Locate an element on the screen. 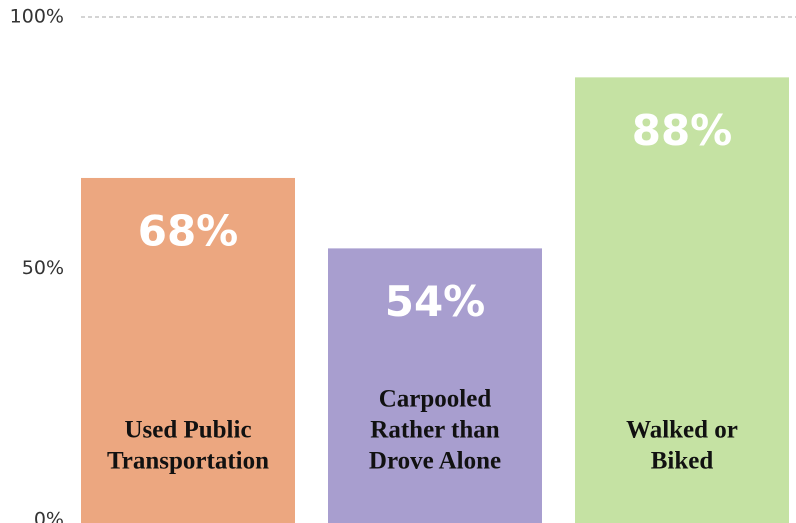 The image size is (796, 523). y-tick-label: 0% is located at coordinates (49, 516).